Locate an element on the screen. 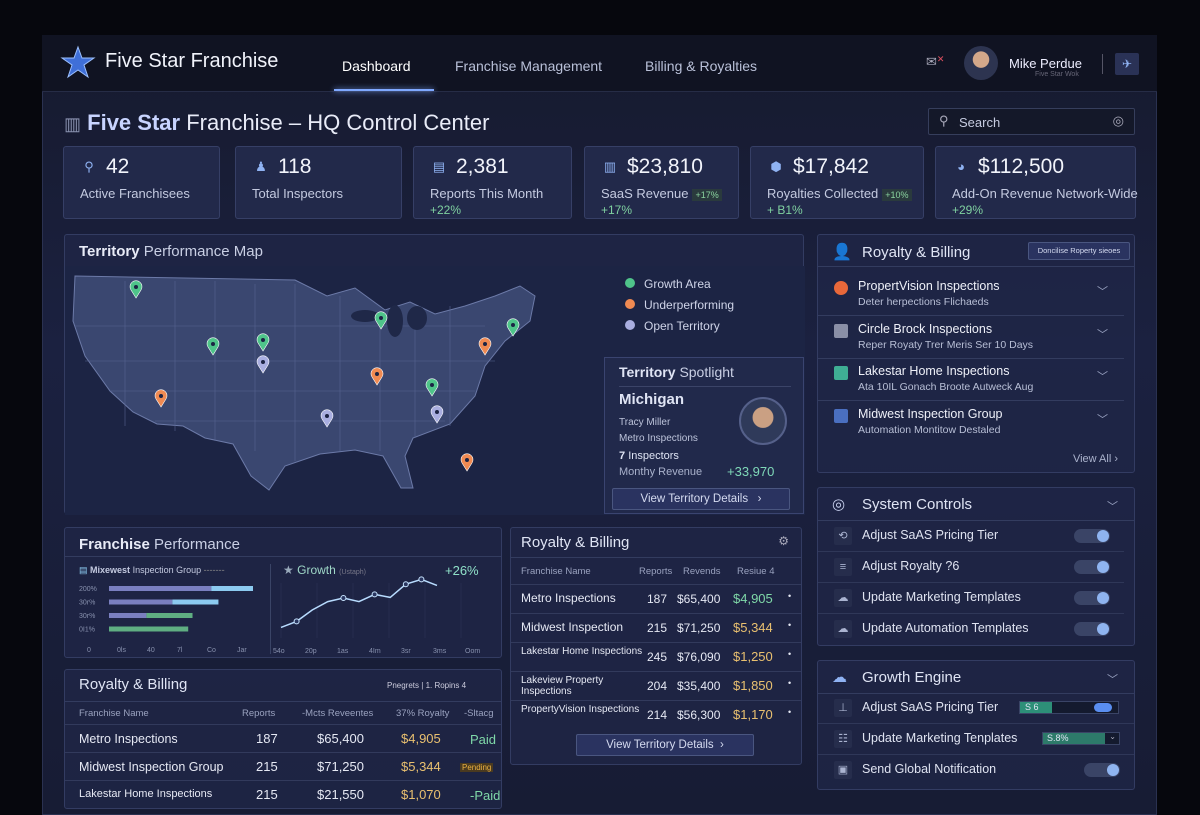 Image resolution: width=1200 pixels, height=815 pixels. kpi-card: ▥ $23,810 SaaS Revenue +17% +17% is located at coordinates (661, 182).